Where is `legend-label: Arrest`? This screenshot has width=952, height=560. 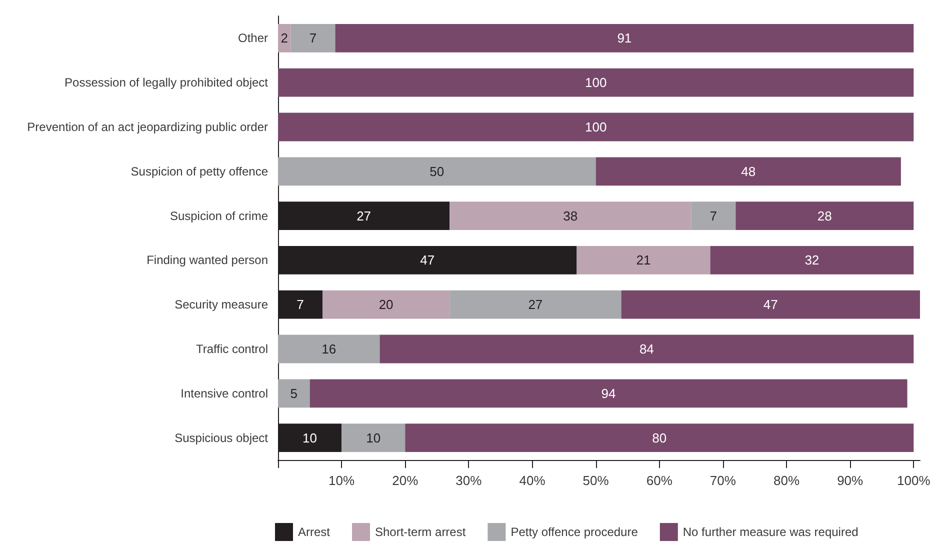 legend-label: Arrest is located at coordinates (314, 532).